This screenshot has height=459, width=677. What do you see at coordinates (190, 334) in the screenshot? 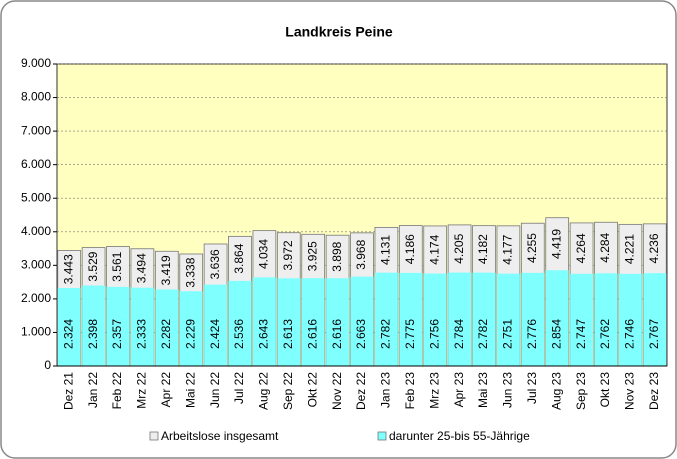
I see `value-label: 2.229` at bounding box center [190, 334].